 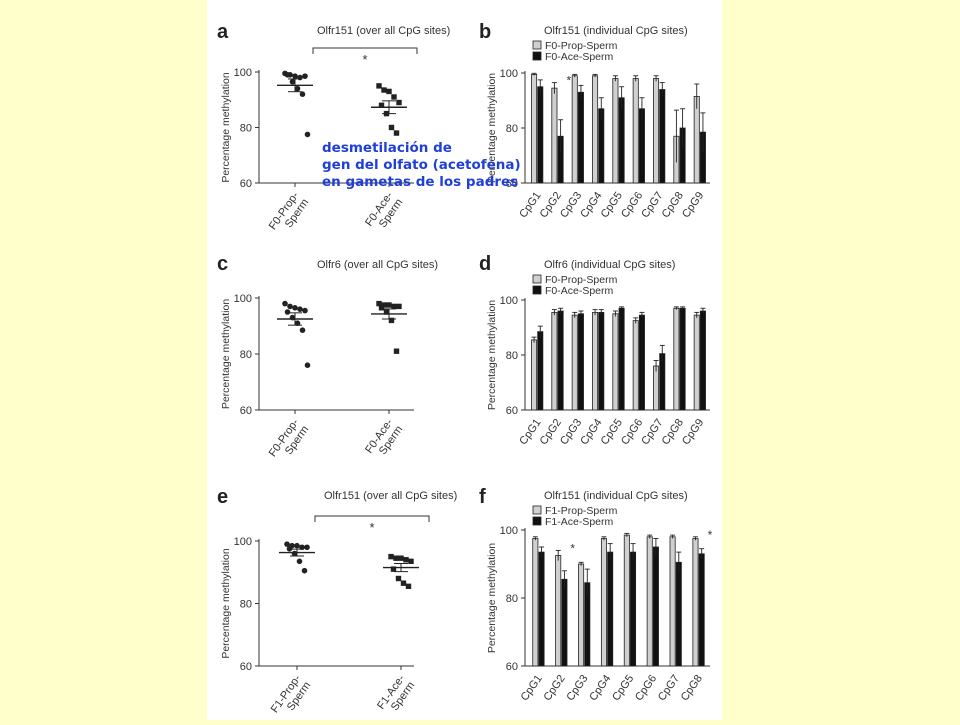 What do you see at coordinates (372, 518) in the screenshot?
I see `significance-bracket` at bounding box center [372, 518].